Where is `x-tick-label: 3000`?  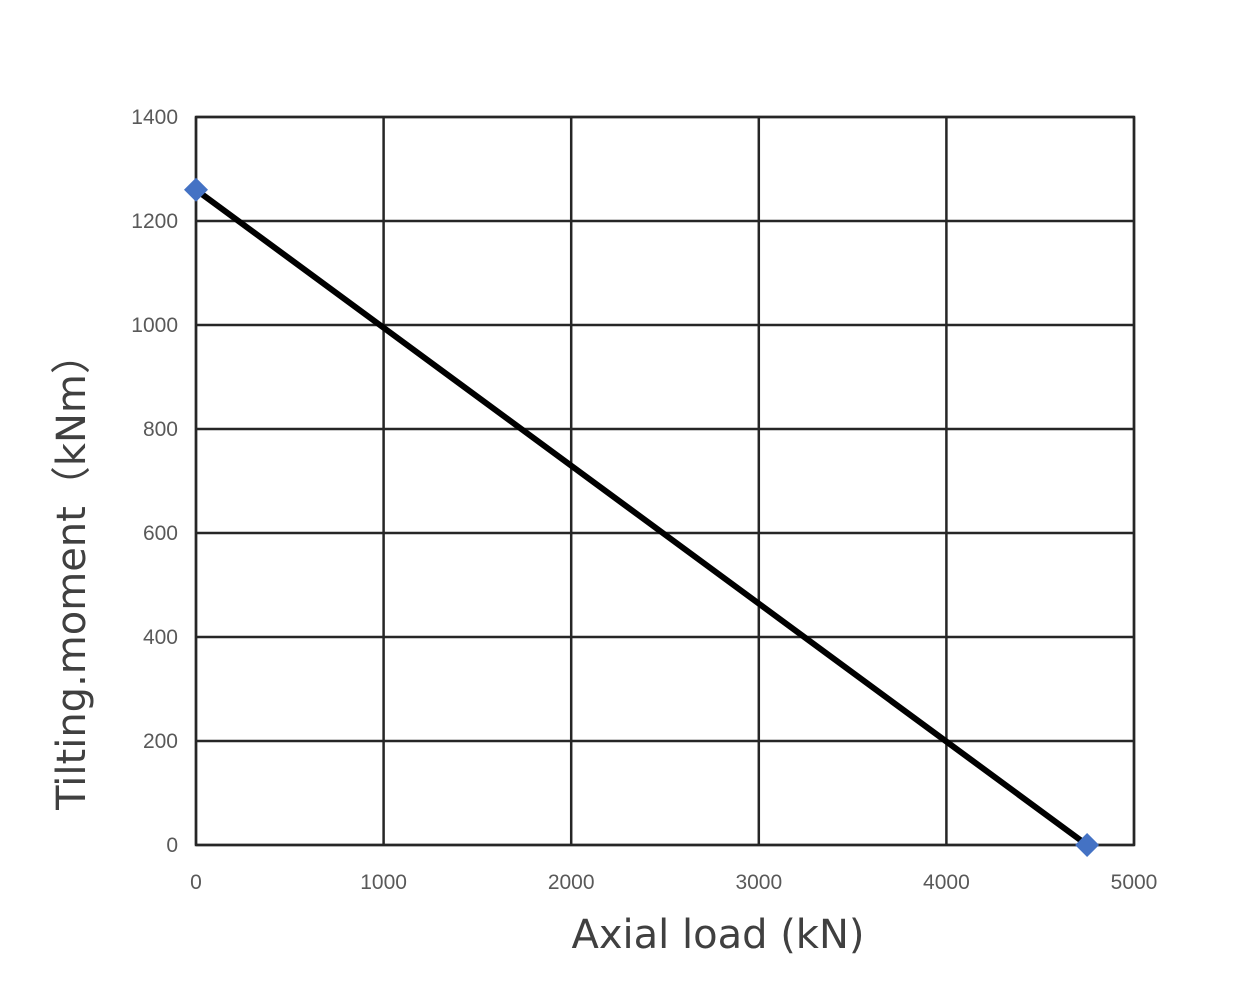
x-tick-label: 3000 is located at coordinates (758, 882).